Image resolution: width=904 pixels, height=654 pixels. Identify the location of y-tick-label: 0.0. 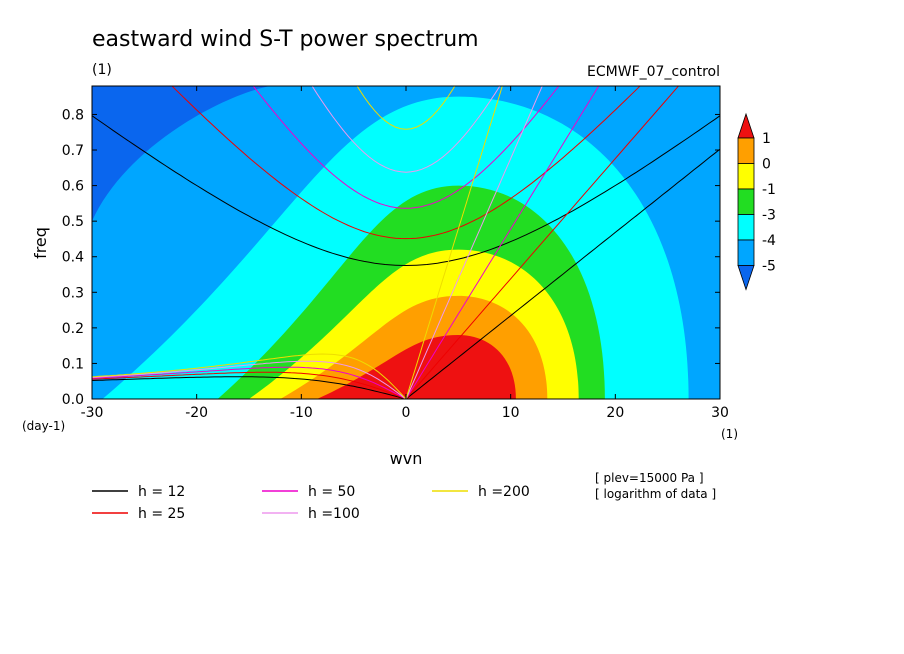
(73, 400).